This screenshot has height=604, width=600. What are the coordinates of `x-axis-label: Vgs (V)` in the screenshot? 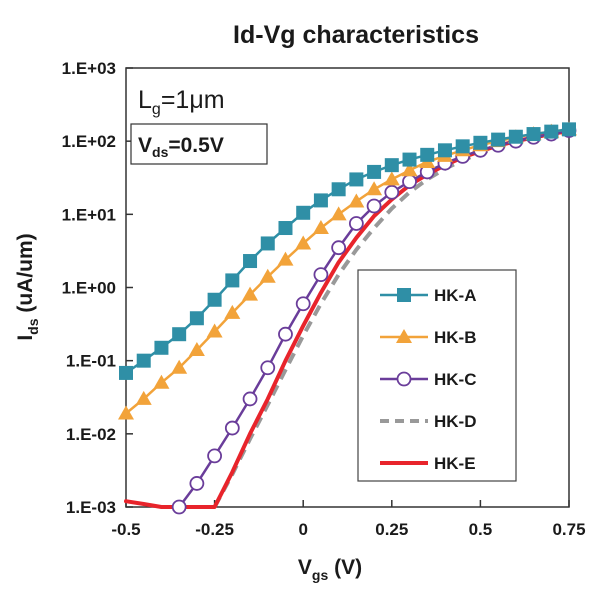 It's located at (330, 569).